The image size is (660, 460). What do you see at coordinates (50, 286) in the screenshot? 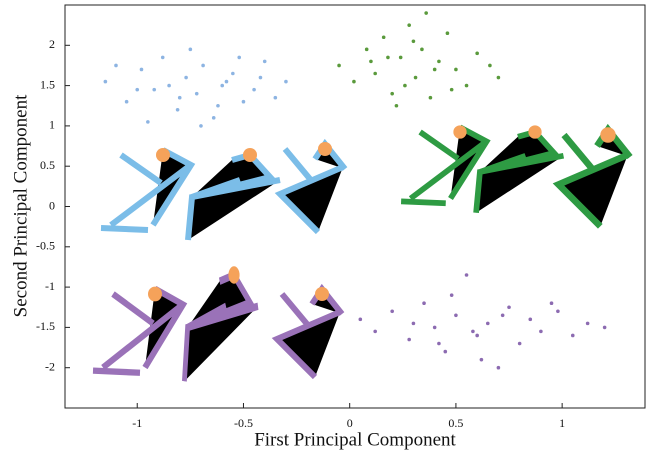
I see `y-tick-label: -1` at bounding box center [50, 286].